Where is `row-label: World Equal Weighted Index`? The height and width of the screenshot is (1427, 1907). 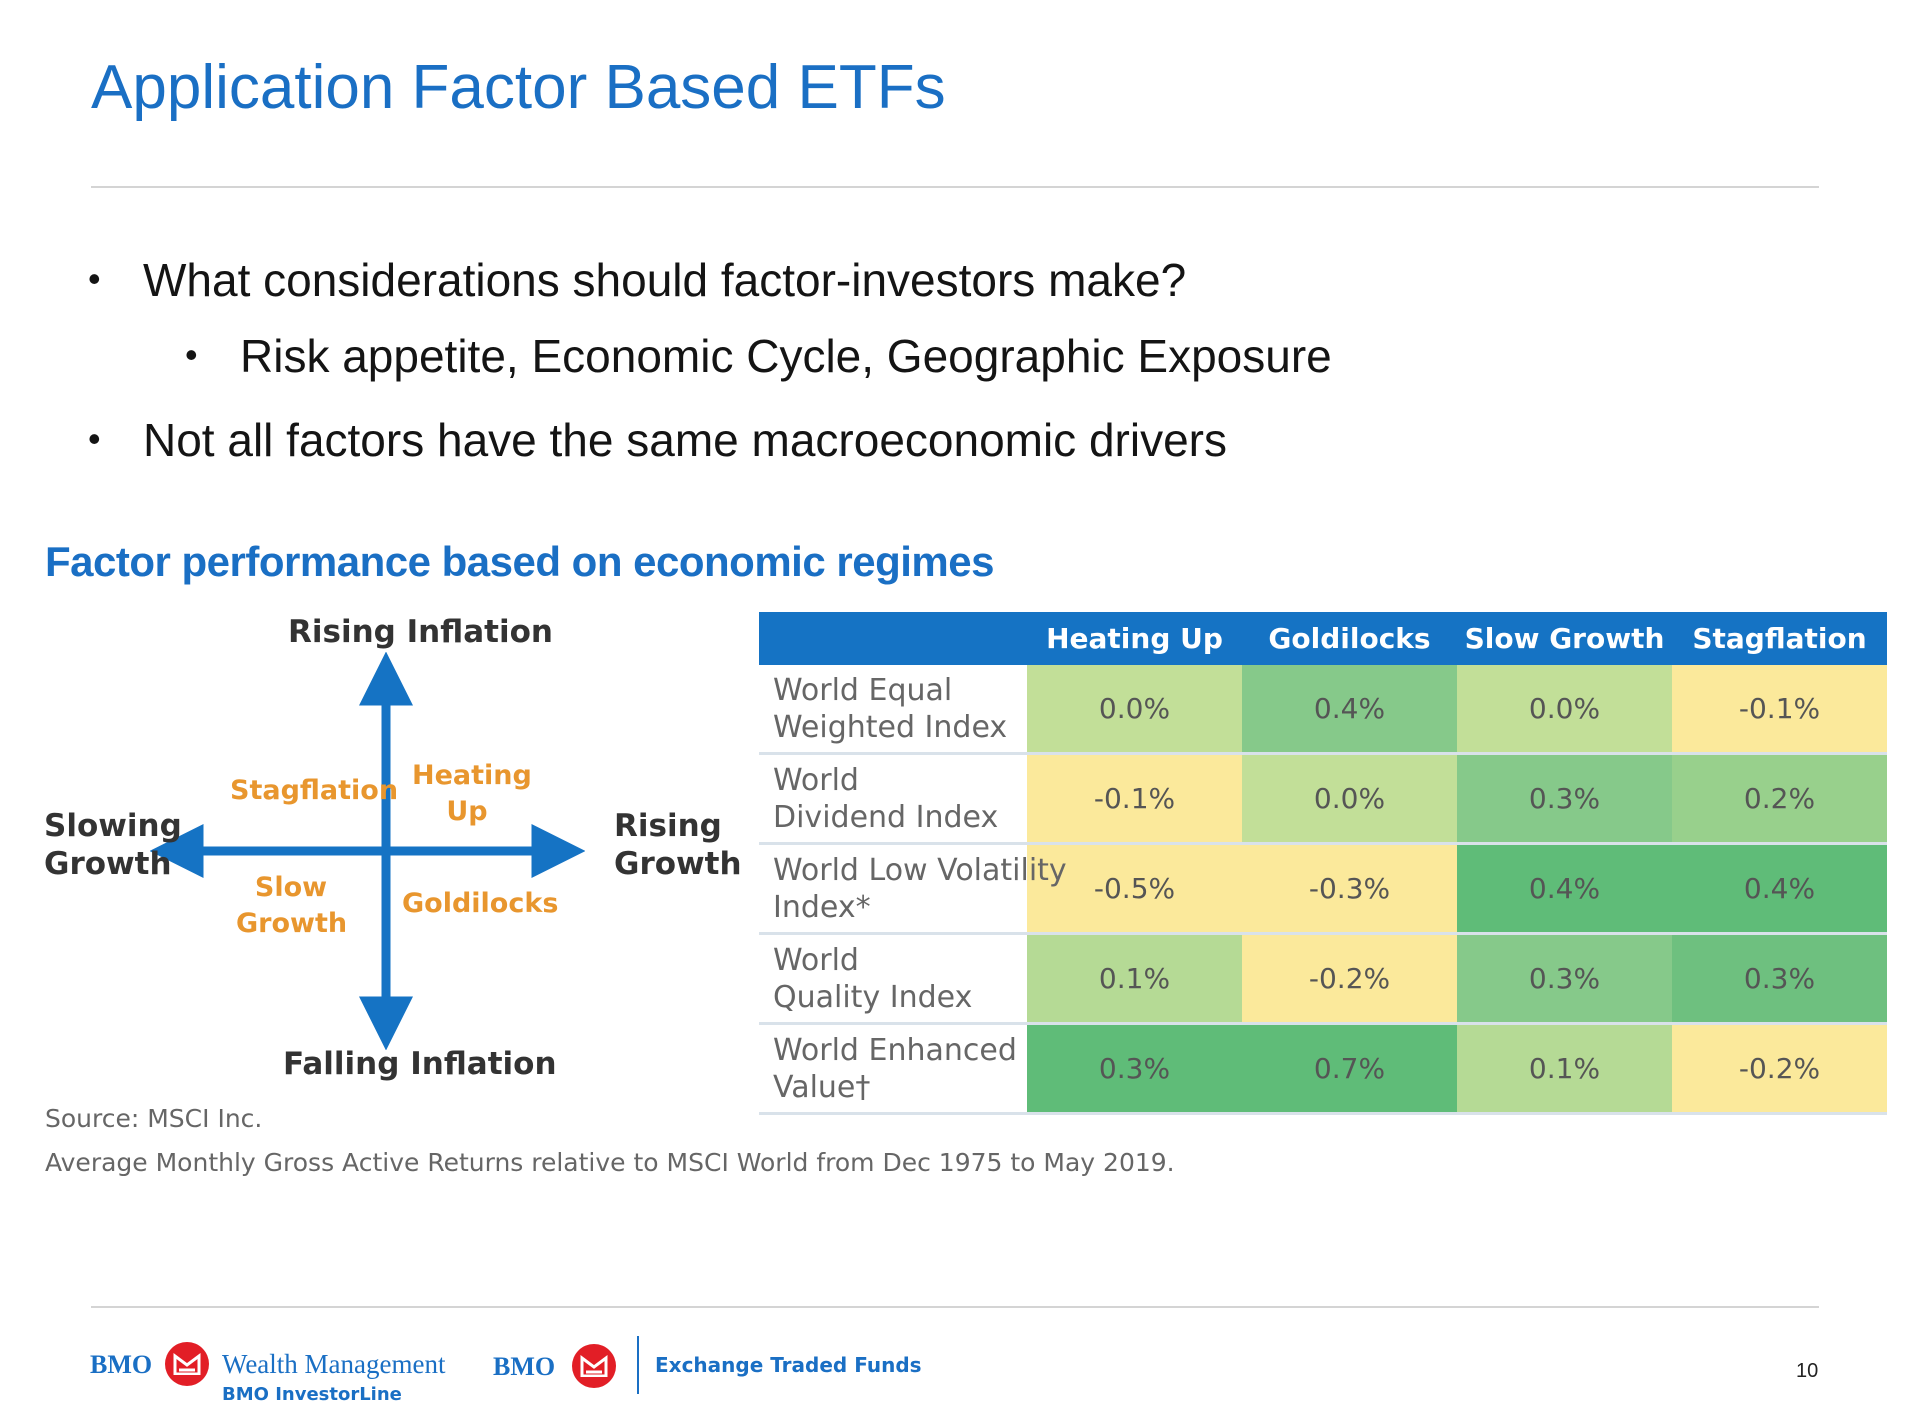 row-label: World Equal Weighted Index is located at coordinates (893, 710).